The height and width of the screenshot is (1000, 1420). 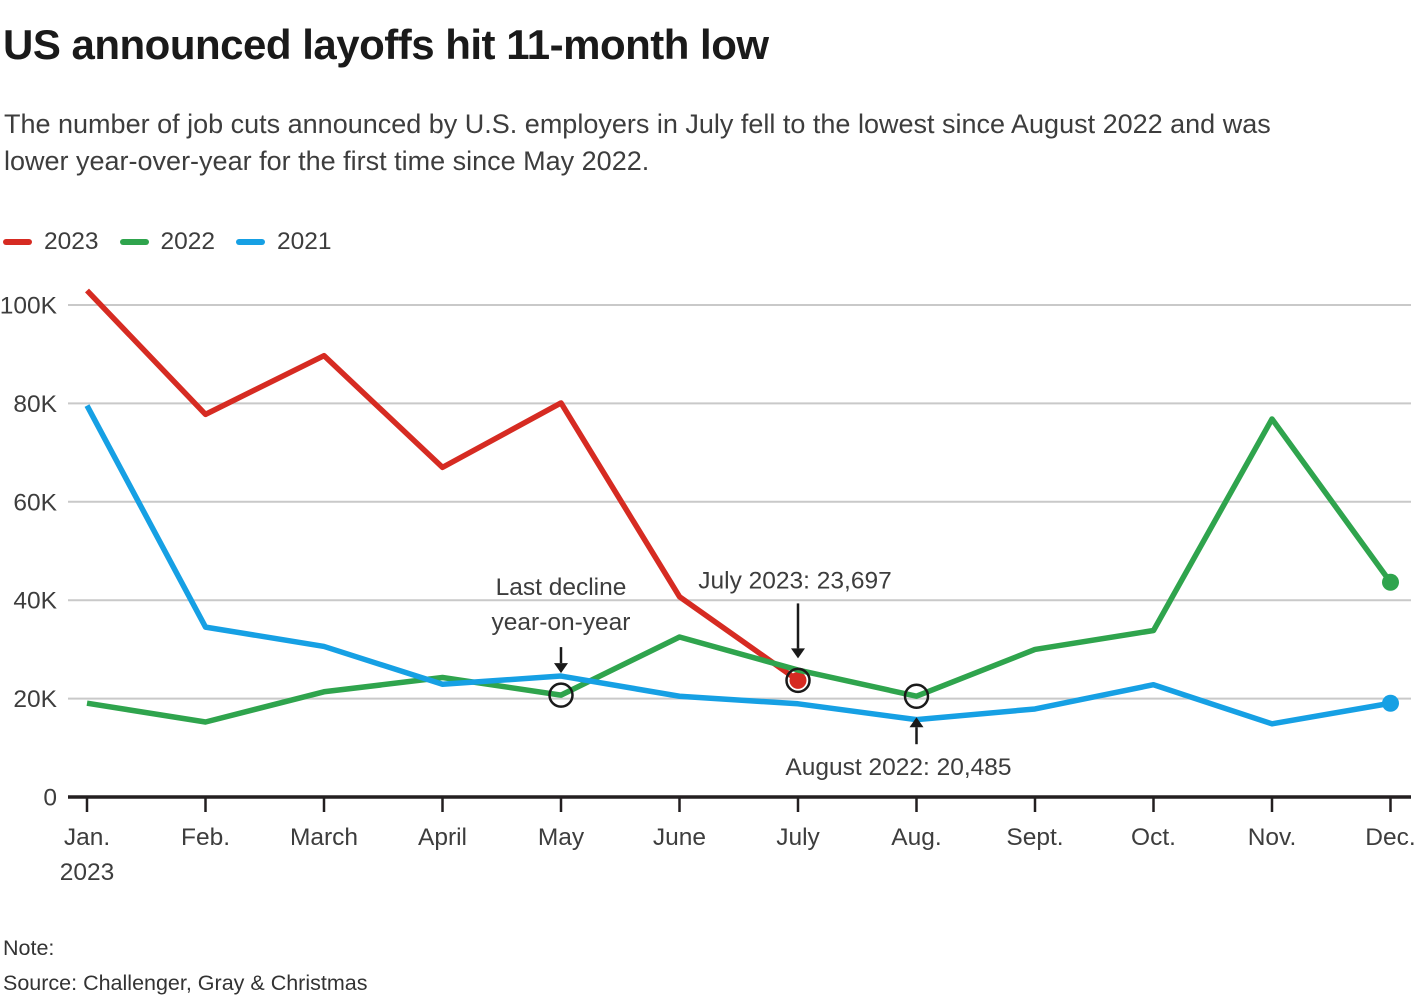 I want to click on source-credit: Source: Challenger, Gray & Christmas, so click(x=185, y=983).